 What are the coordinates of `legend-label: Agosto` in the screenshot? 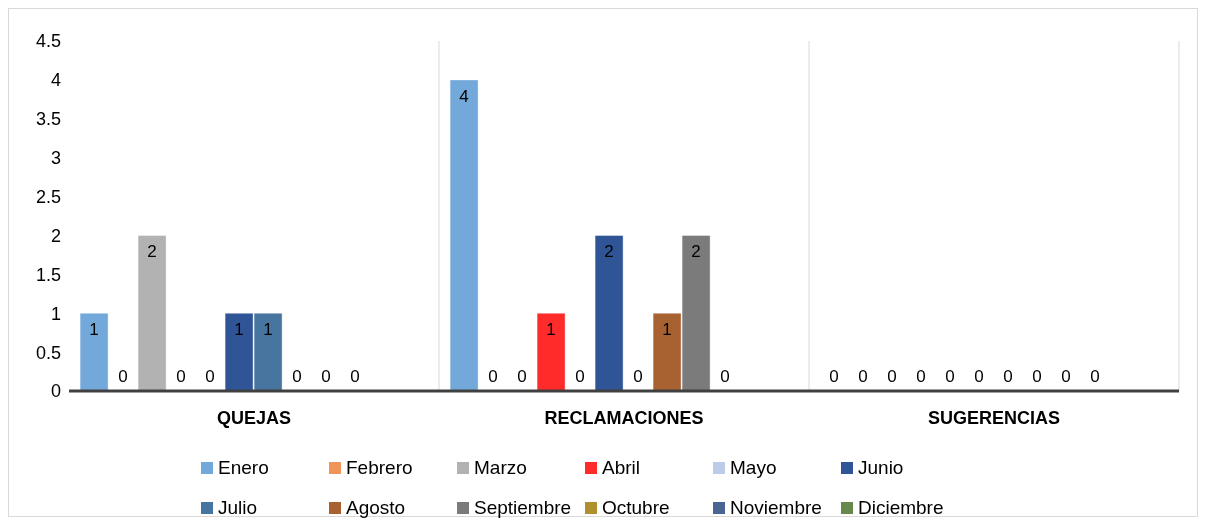 It's located at (376, 508).